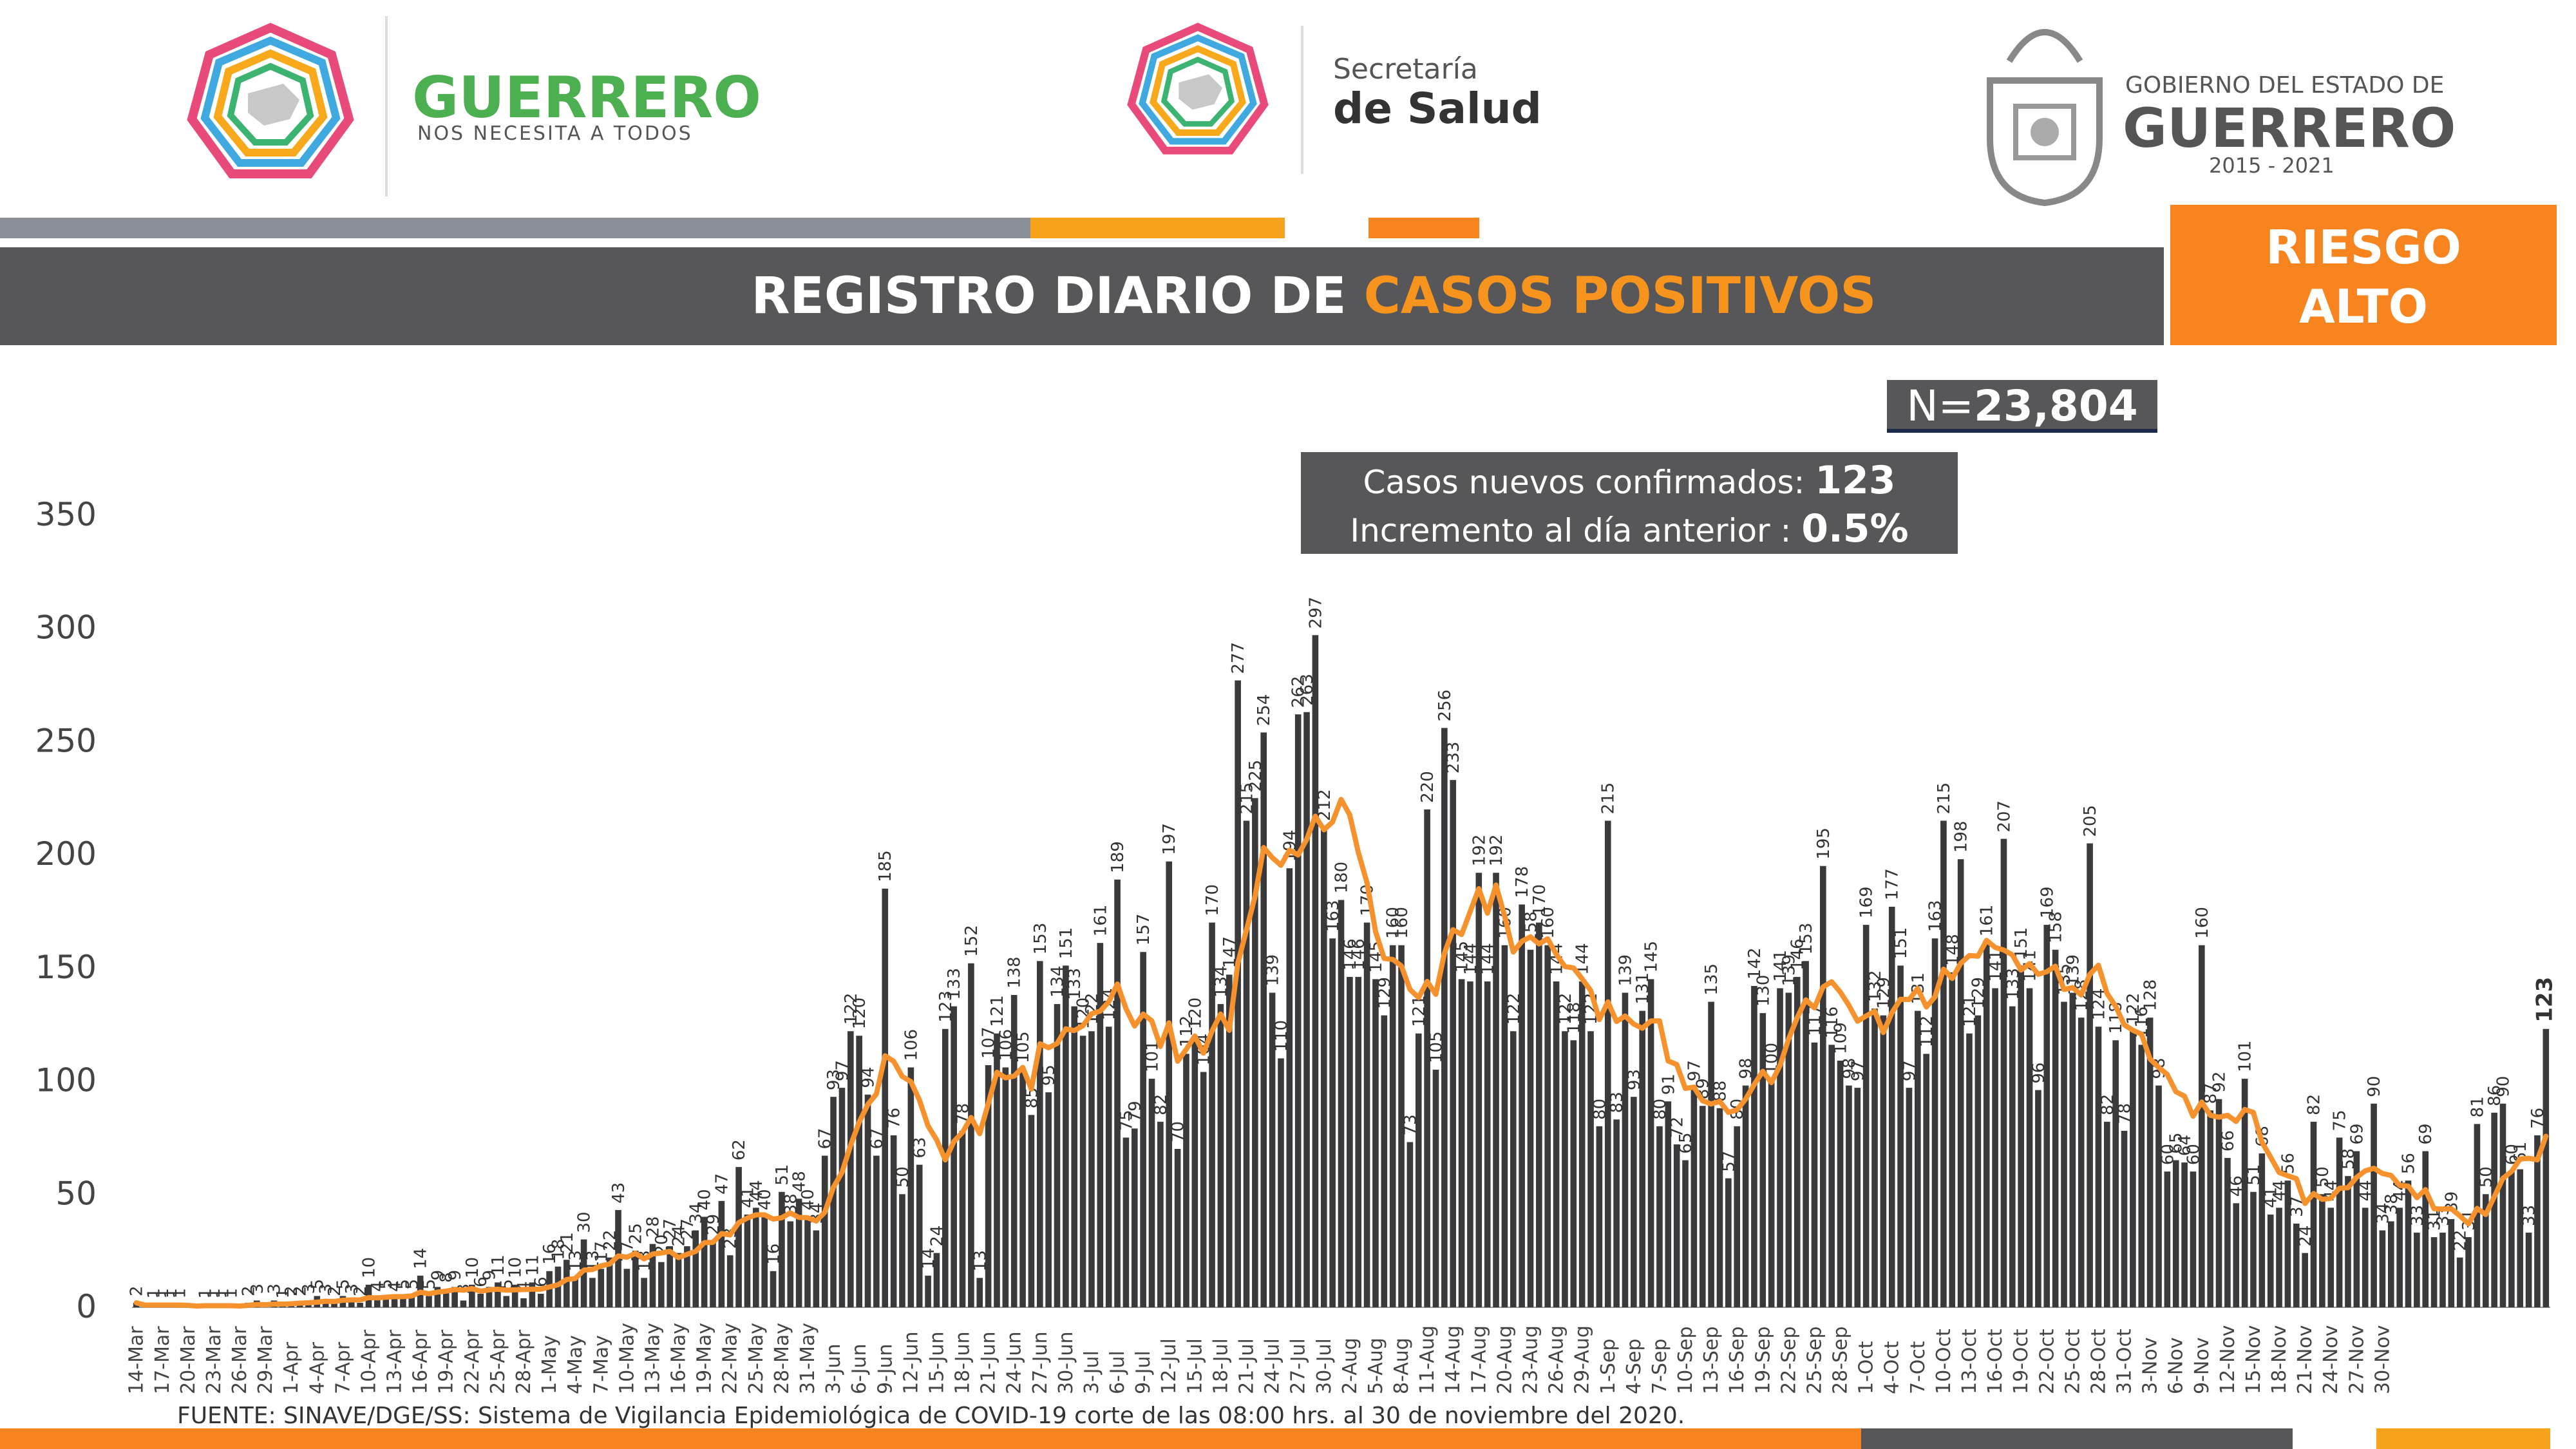  I want to click on data-label: 169, so click(1867, 902).